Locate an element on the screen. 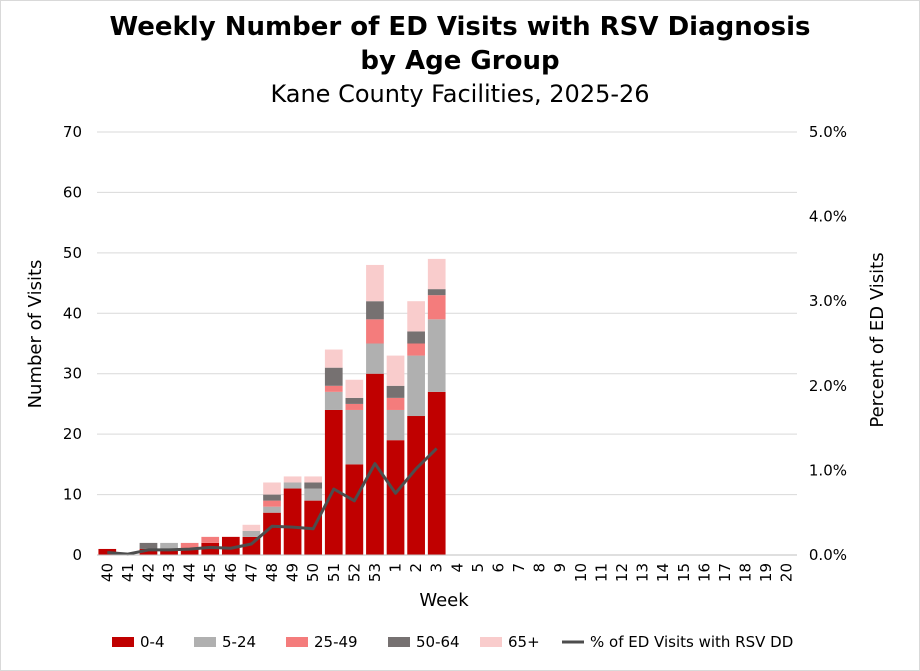 The height and width of the screenshot is (671, 920). y-tick-label: 0 is located at coordinates (77, 555).